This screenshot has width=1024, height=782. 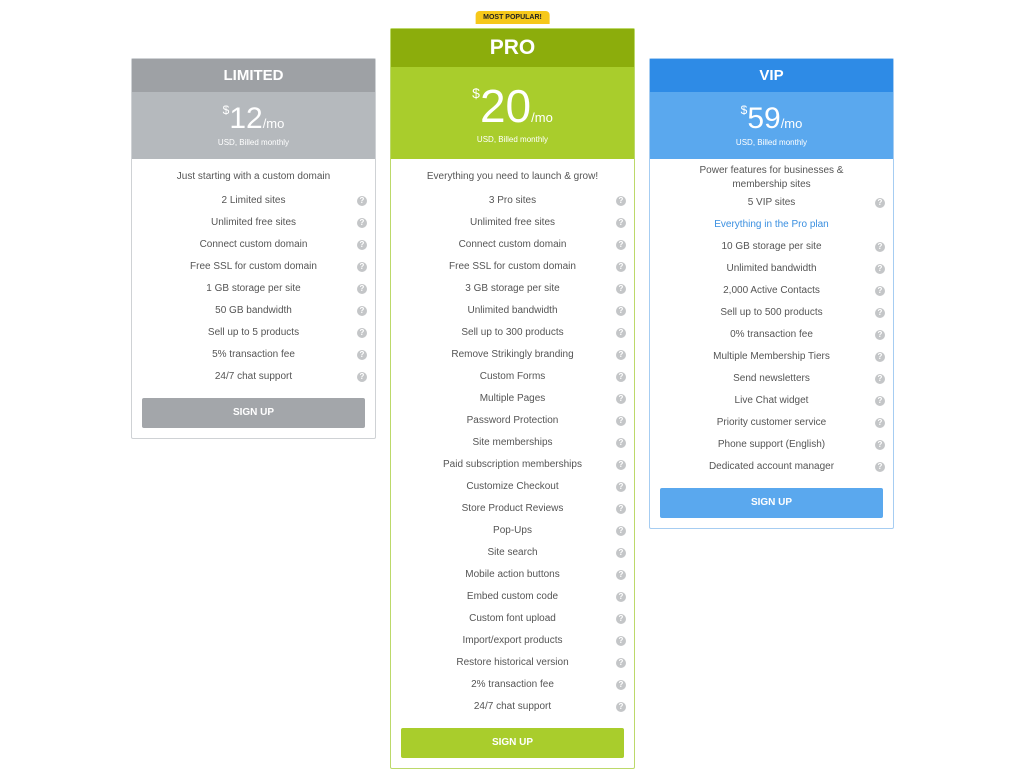 I want to click on feature: Password Protection?, so click(x=512, y=421).